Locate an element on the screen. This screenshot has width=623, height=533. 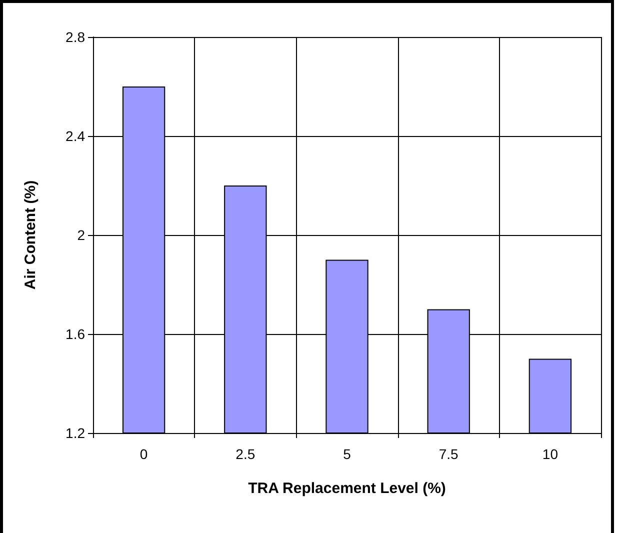
x-tick-label: 0 is located at coordinates (144, 454).